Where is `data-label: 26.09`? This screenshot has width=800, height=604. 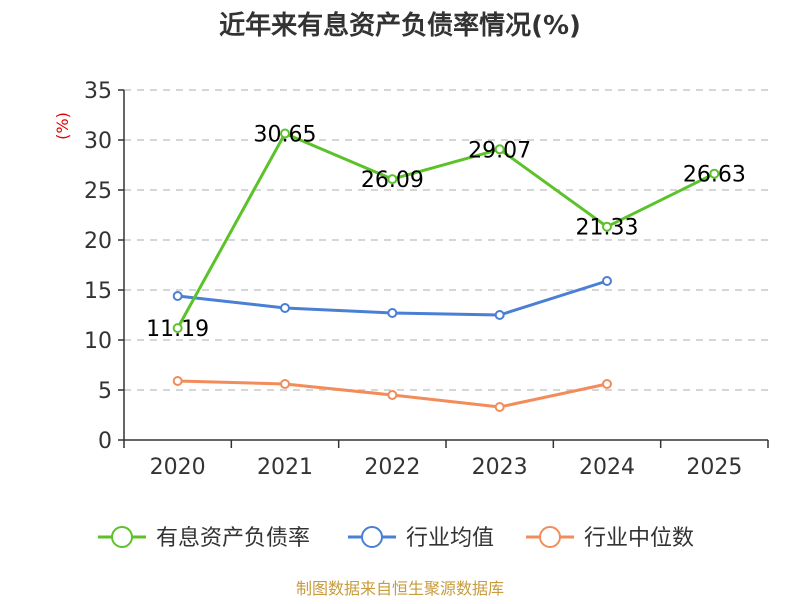 data-label: 26.09 is located at coordinates (392, 180).